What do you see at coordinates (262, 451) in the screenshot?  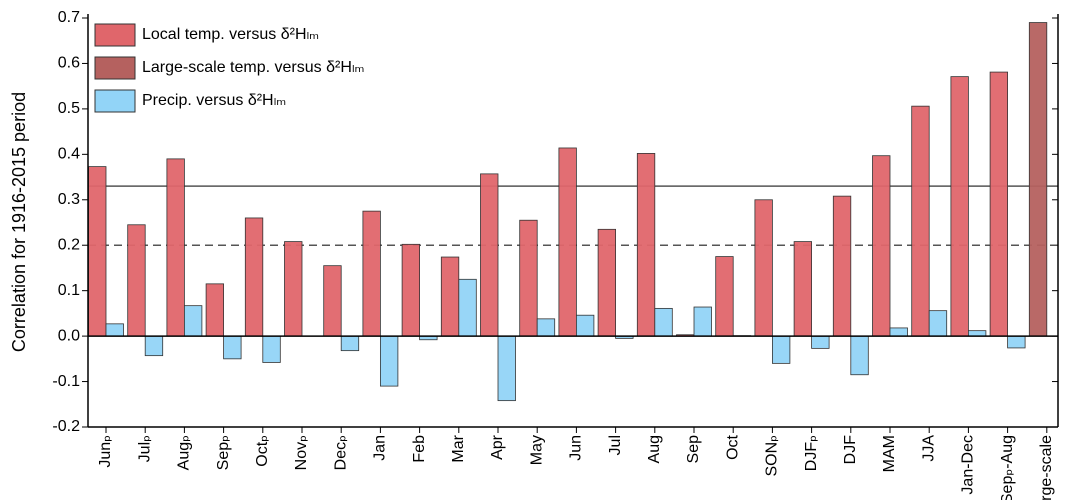 I see `x-tick-label: Octₚ` at bounding box center [262, 451].